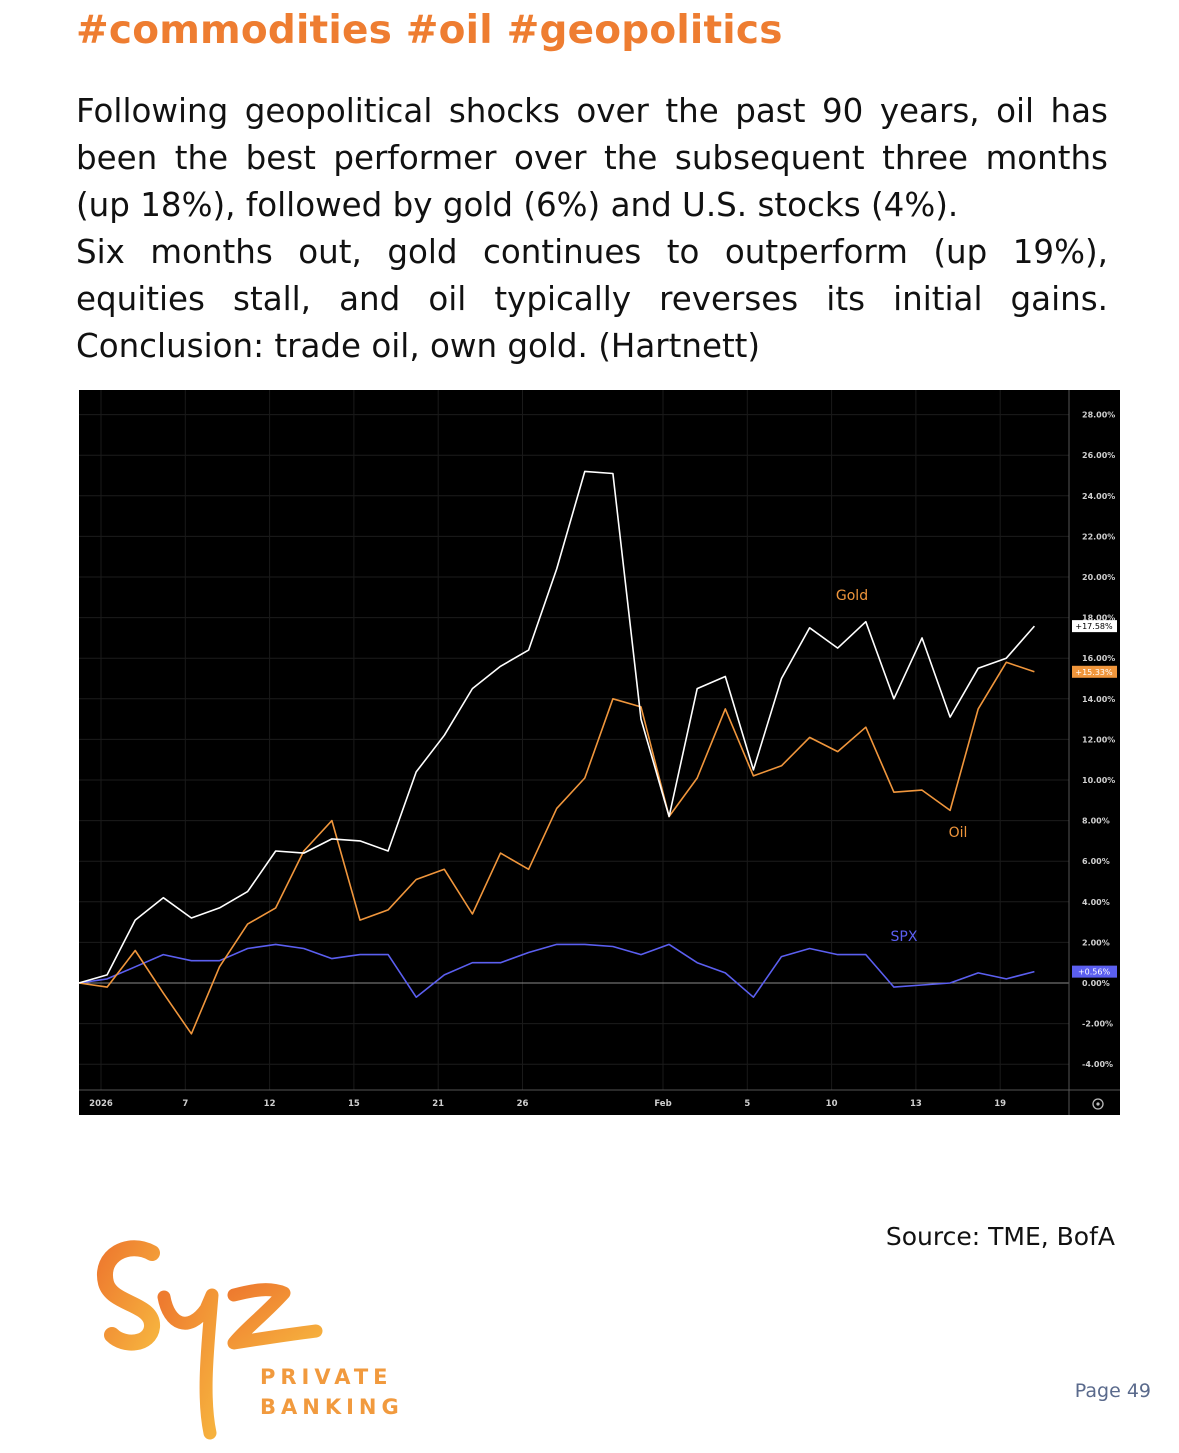 This screenshot has width=1179, height=1453. I want to click on y-tick-label: -2.00%, so click(1097, 1024).